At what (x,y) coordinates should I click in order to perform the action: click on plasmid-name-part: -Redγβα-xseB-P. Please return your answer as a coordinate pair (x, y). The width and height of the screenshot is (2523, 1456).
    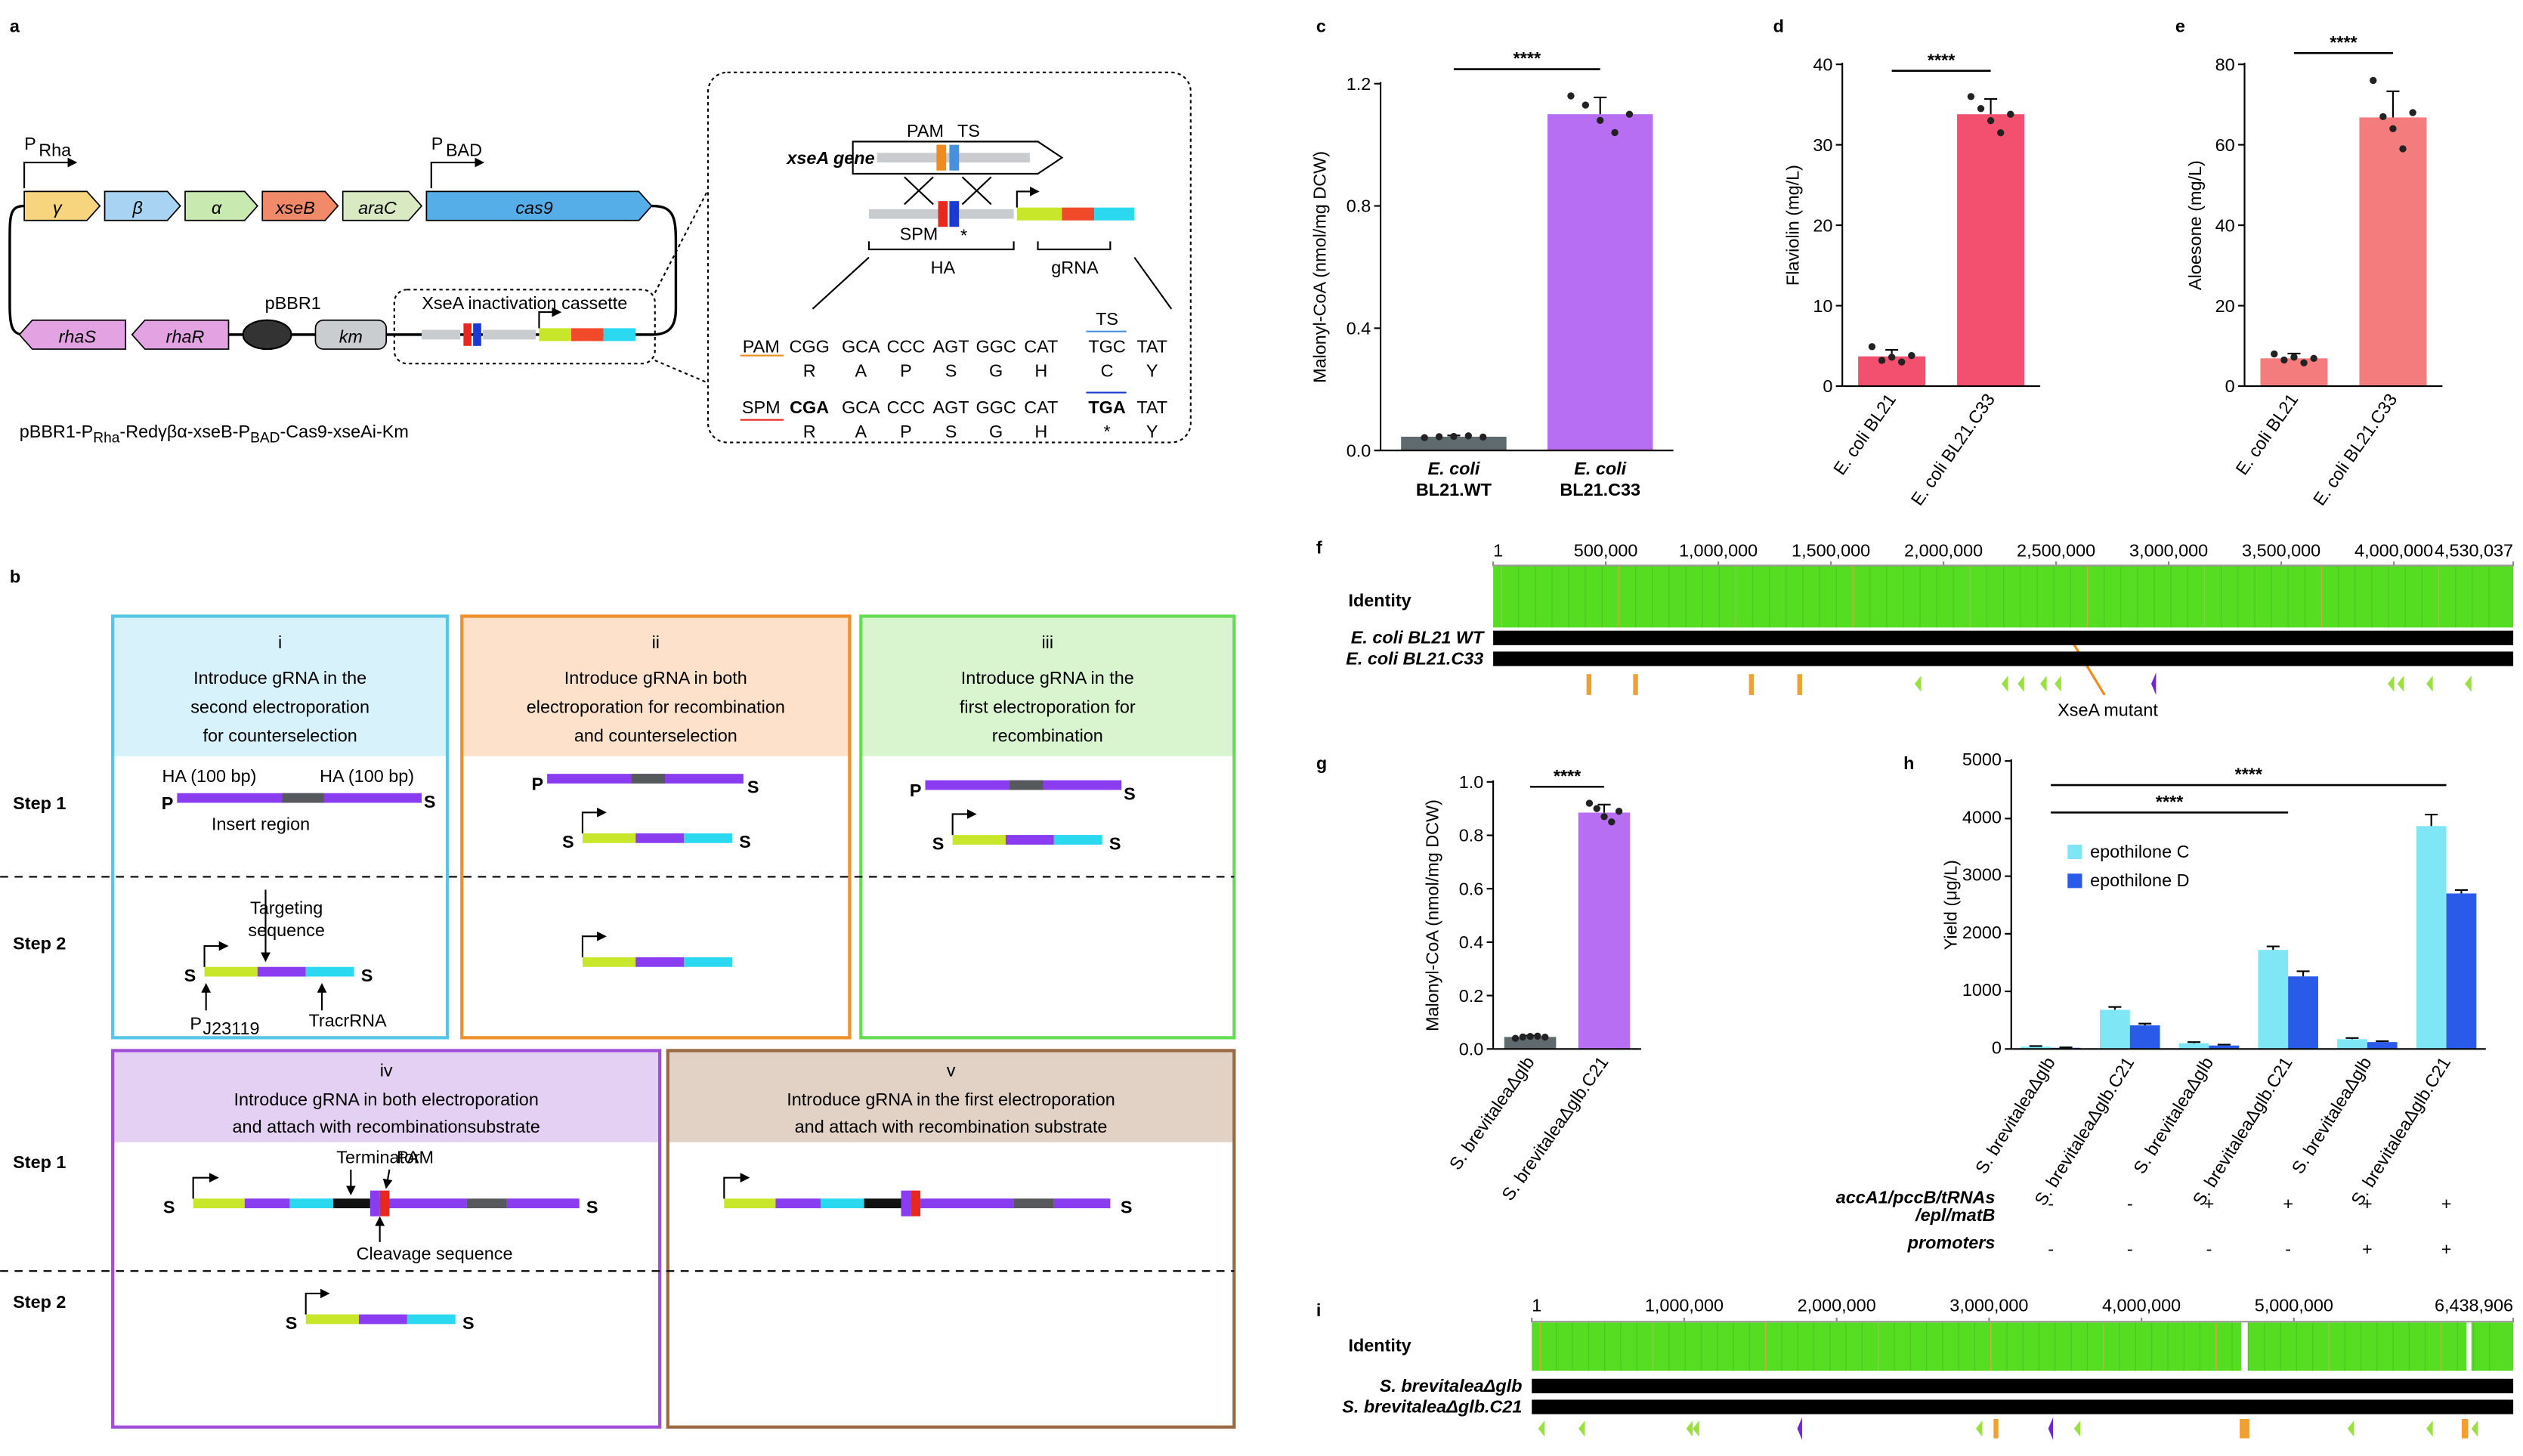
    Looking at the image, I should click on (184, 431).